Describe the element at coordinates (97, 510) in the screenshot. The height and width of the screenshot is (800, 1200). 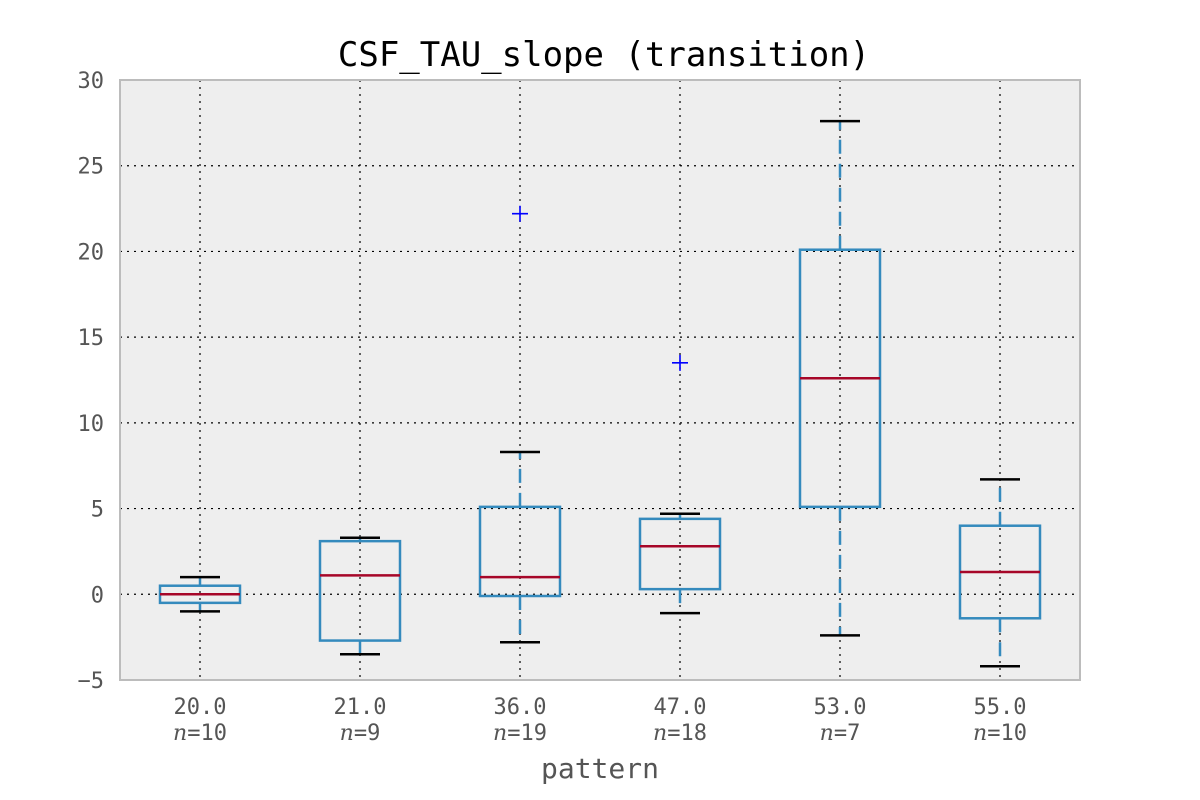
I see `y-tick-label: 5` at that location.